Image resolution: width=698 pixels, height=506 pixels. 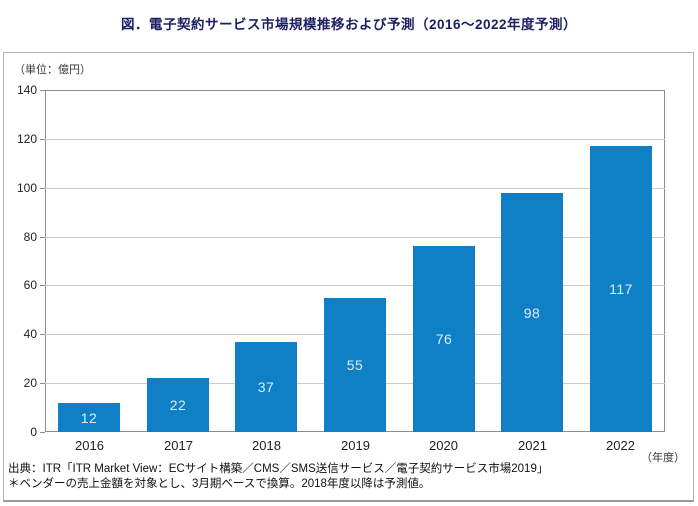 What do you see at coordinates (30, 383) in the screenshot?
I see `y-axis-tick-label: 20` at bounding box center [30, 383].